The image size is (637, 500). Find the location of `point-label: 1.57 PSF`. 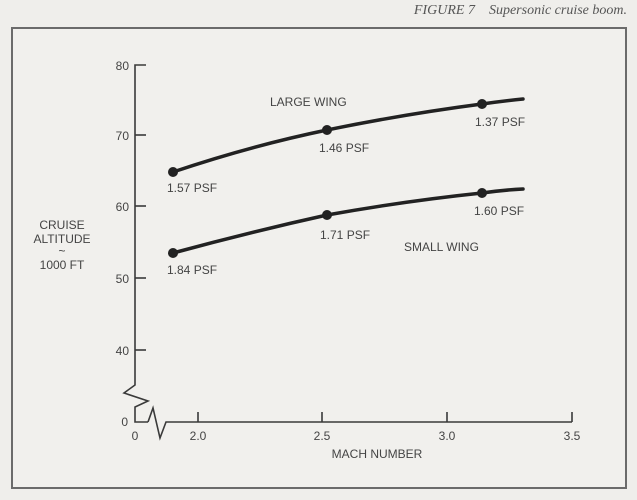

point-label: 1.57 PSF is located at coordinates (192, 188).